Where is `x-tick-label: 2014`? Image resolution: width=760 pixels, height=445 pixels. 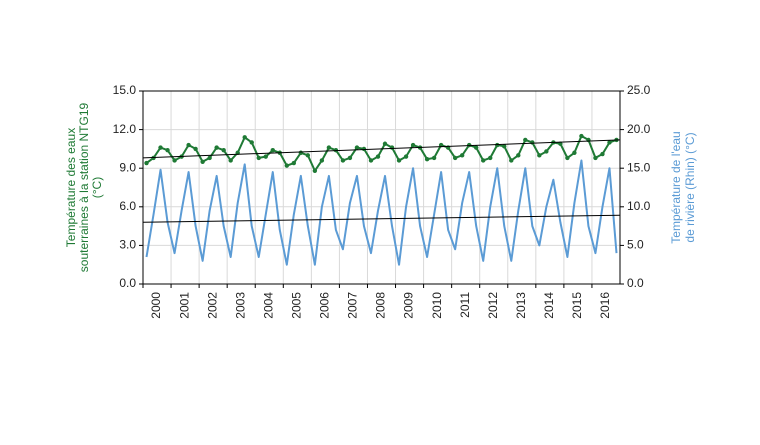 x-tick-label: 2014 is located at coordinates (549, 305).